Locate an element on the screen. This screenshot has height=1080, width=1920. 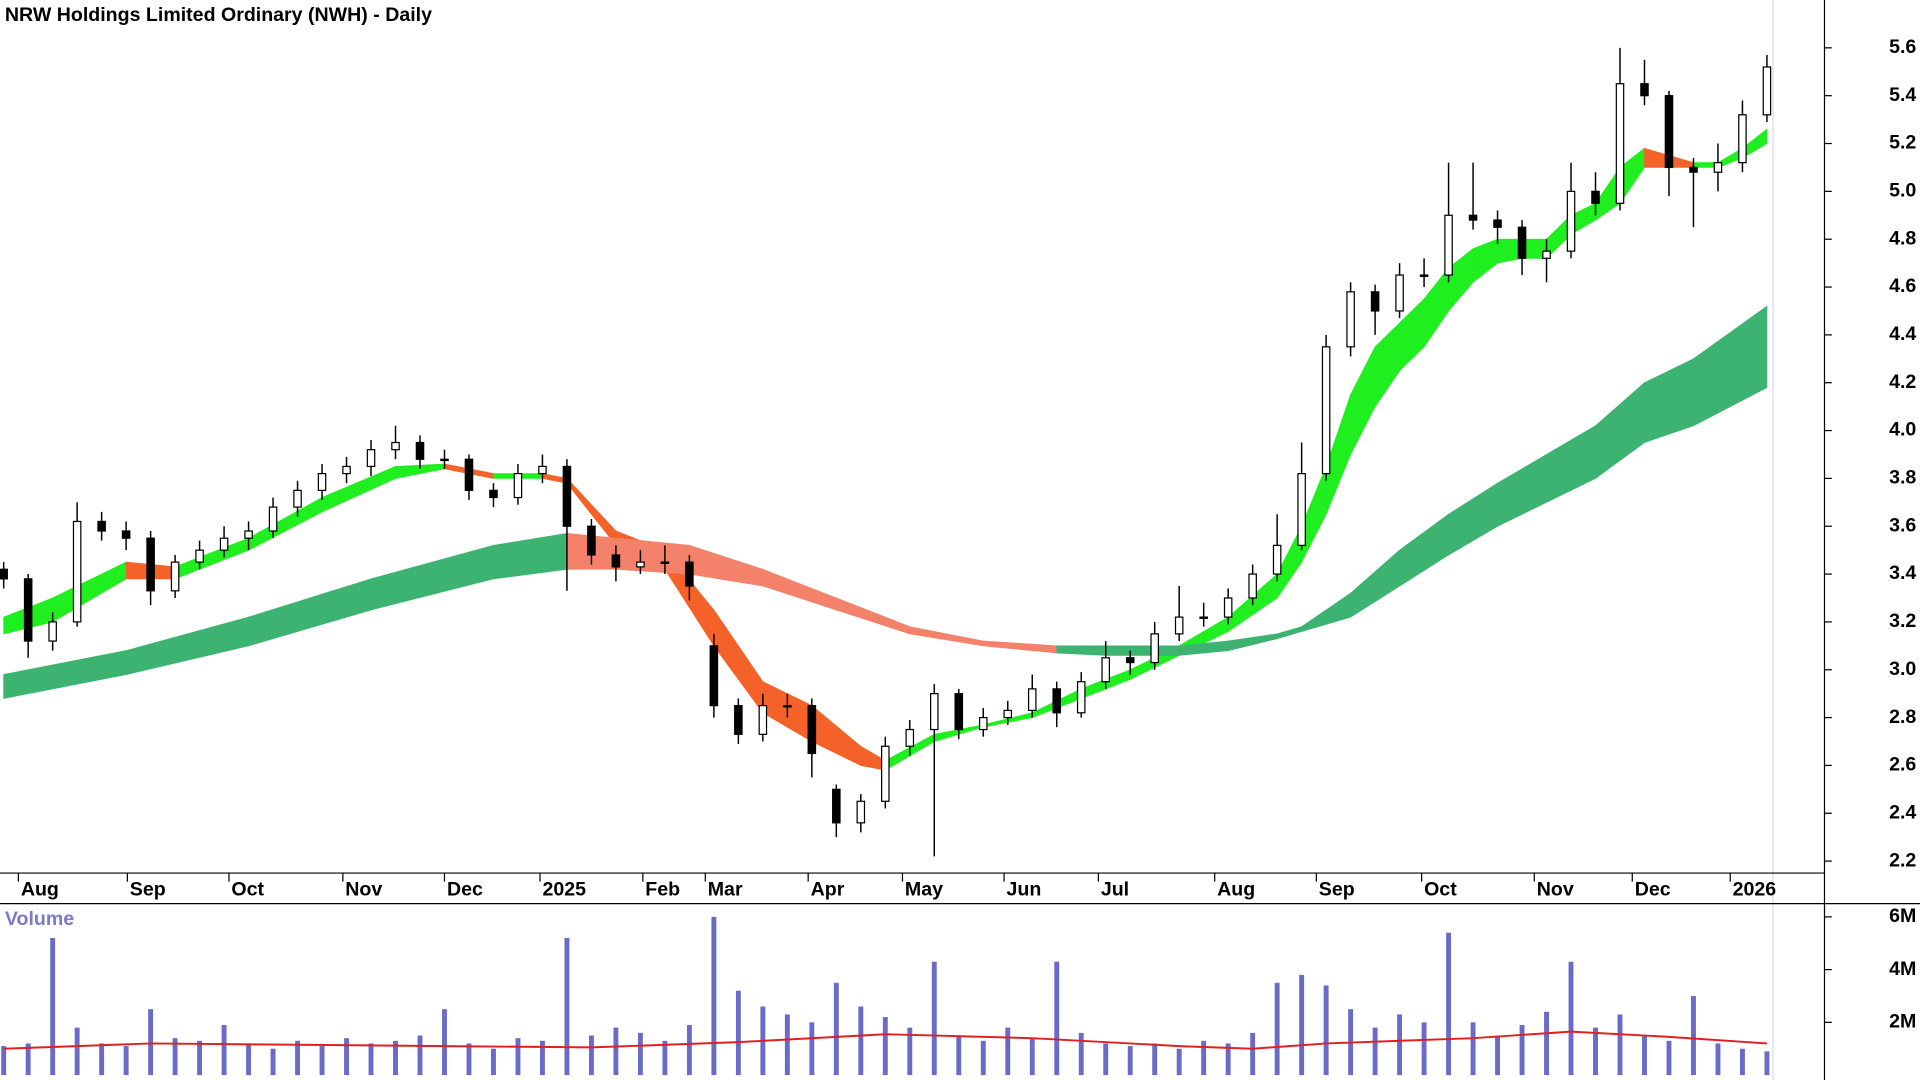
y-tick-label: 4.6 is located at coordinates (1902, 286).